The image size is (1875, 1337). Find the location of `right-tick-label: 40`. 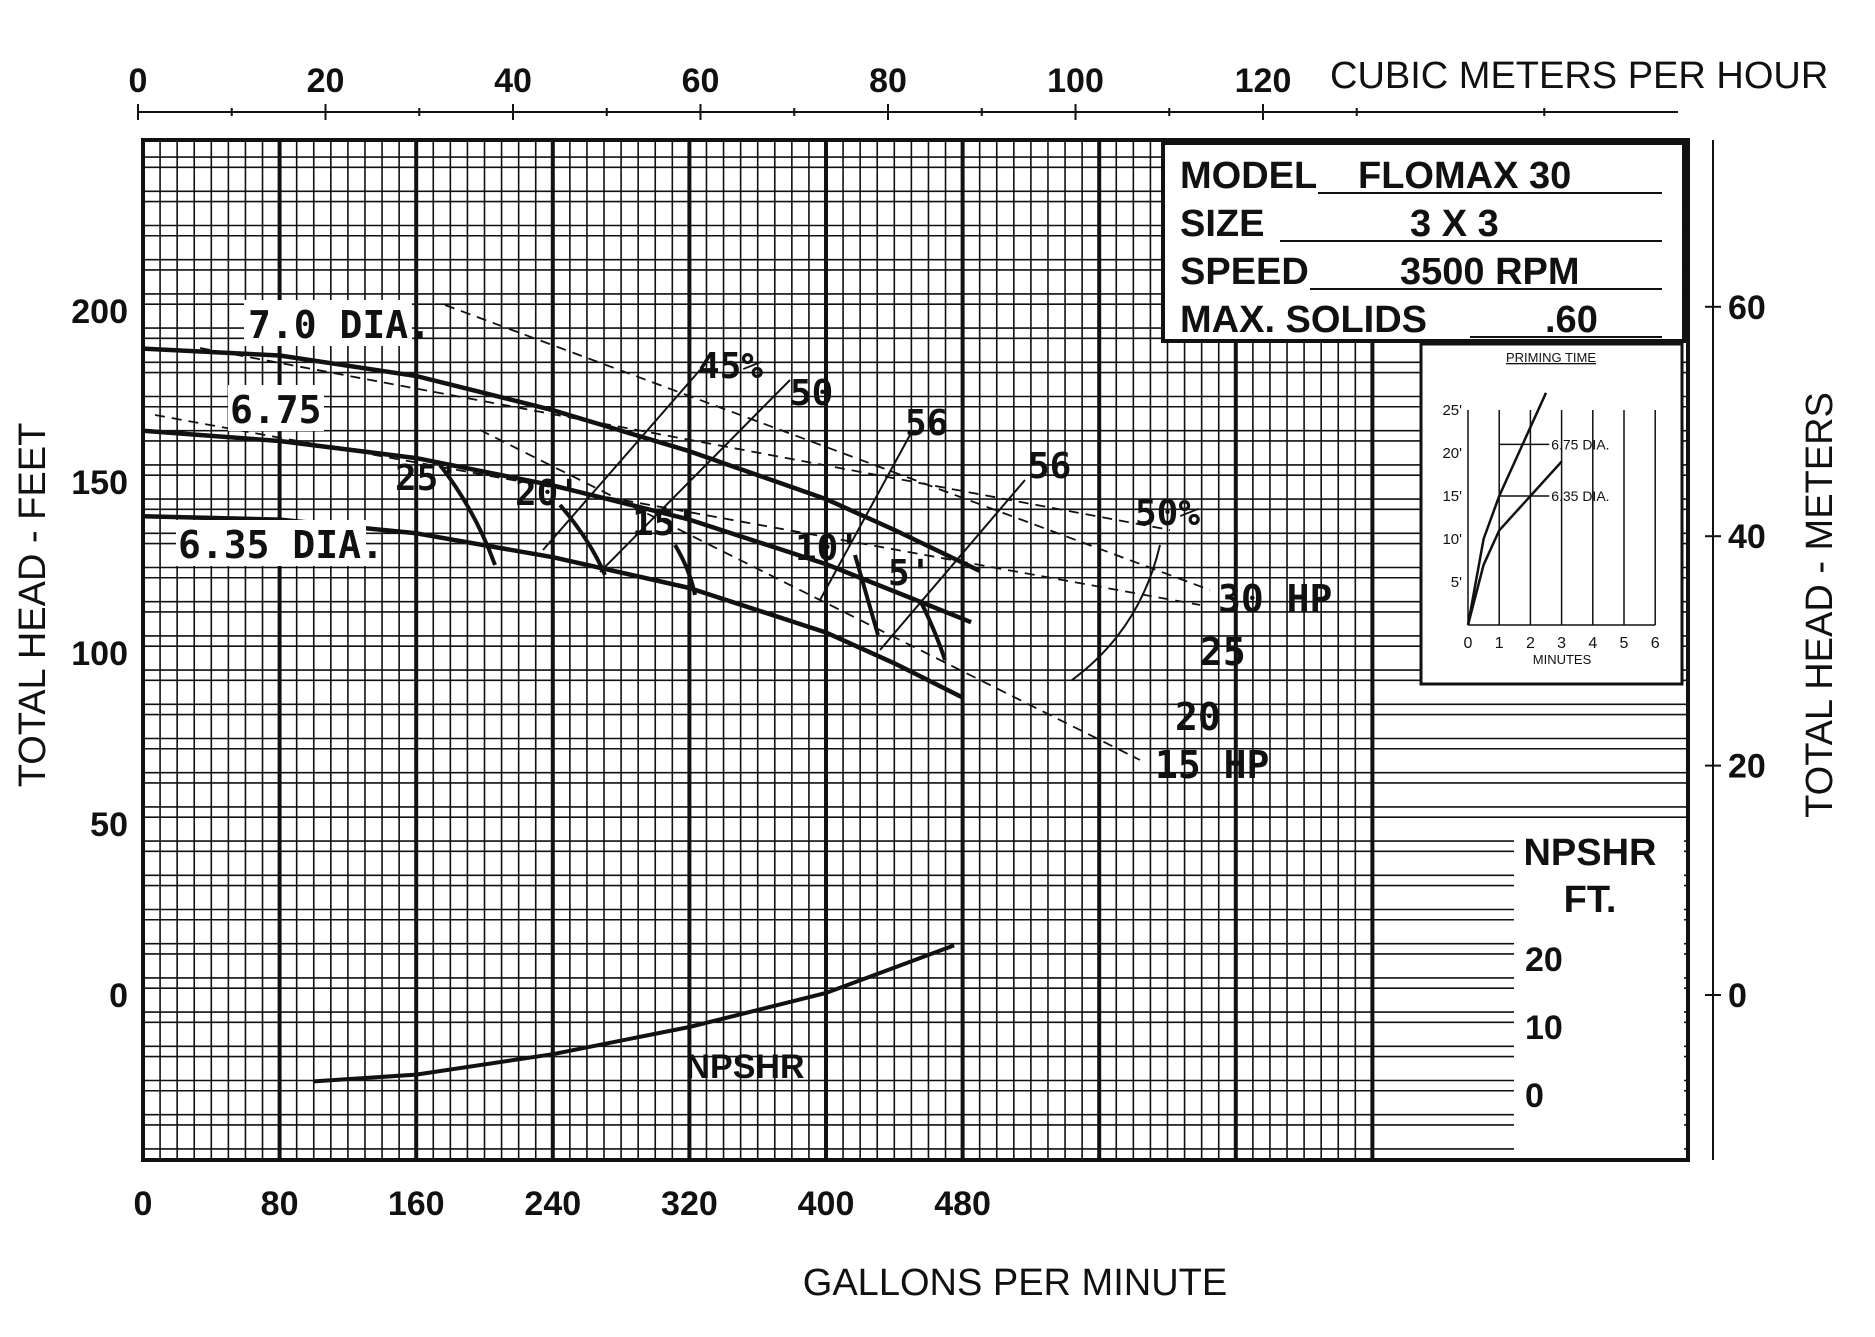

right-tick-label: 40 is located at coordinates (1747, 537).